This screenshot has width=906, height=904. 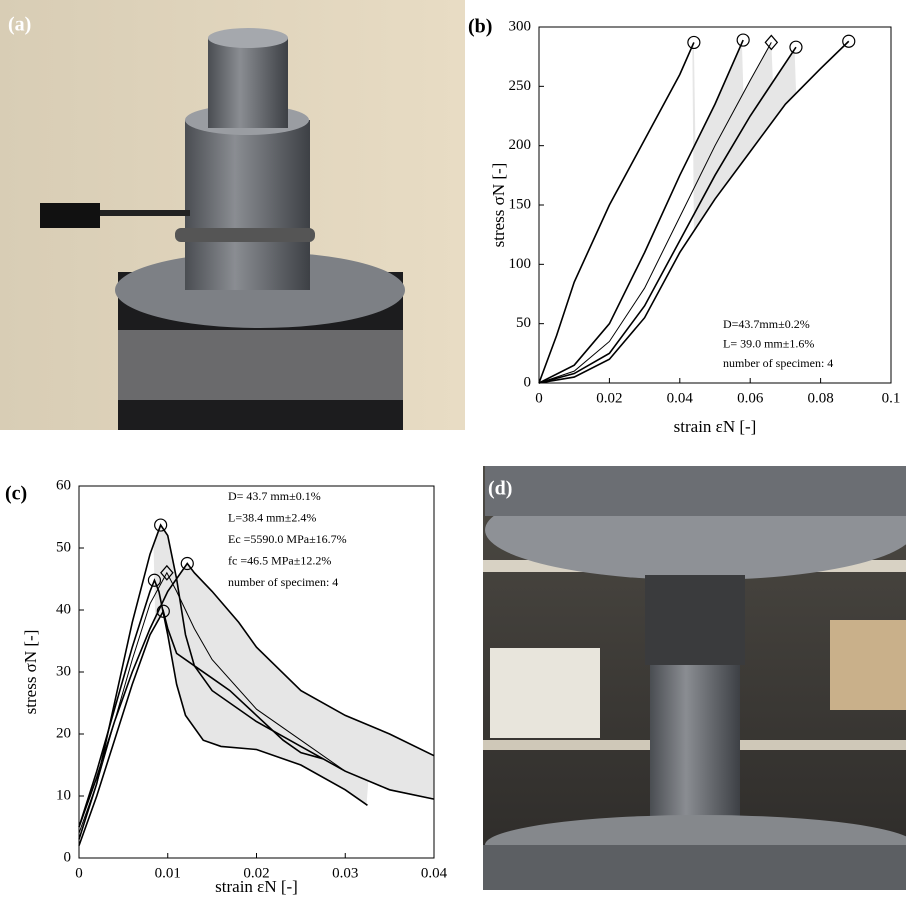 What do you see at coordinates (272, 517) in the screenshot?
I see `annotation: L=38.4 mm±2.4%` at bounding box center [272, 517].